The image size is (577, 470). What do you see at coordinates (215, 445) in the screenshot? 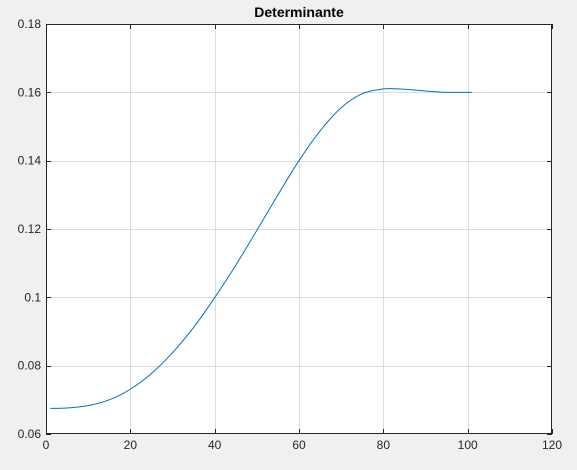
I see `x-tick-label: 40` at bounding box center [215, 445].